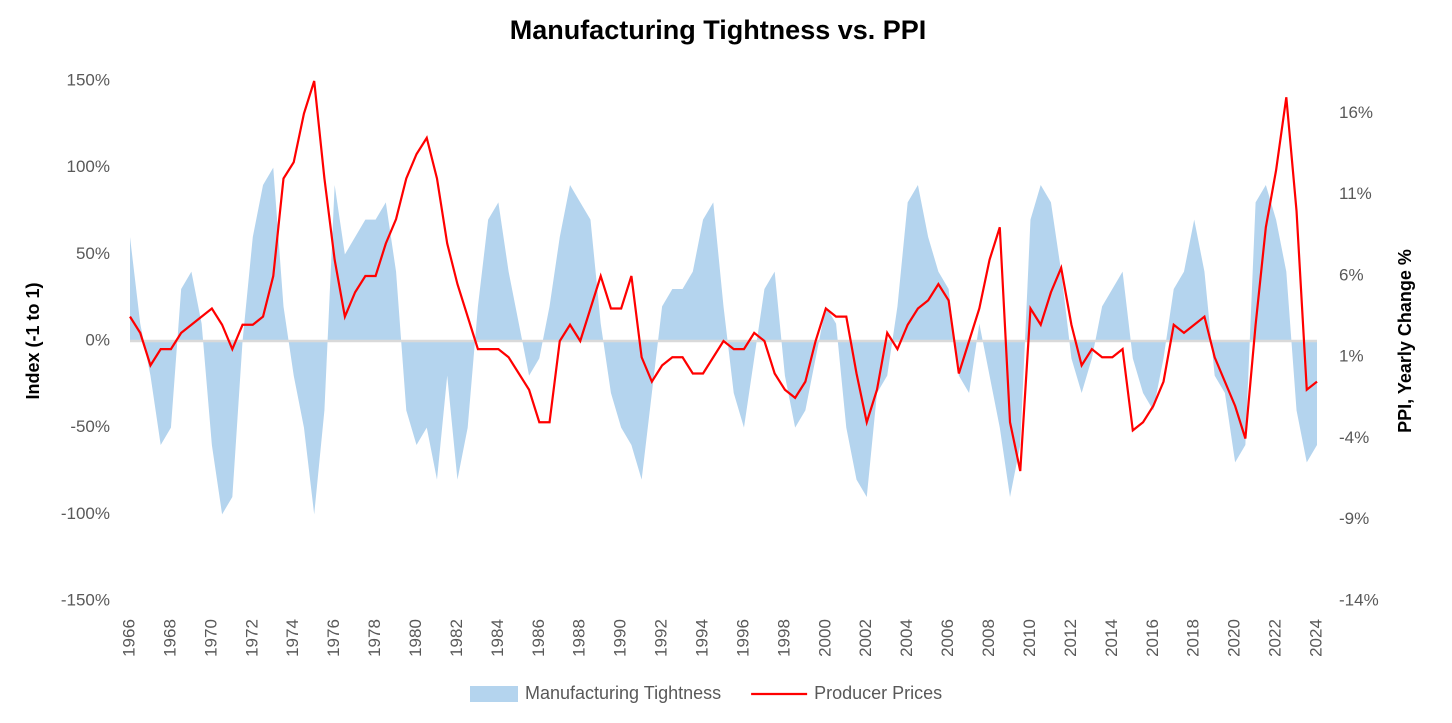 The height and width of the screenshot is (723, 1452). Describe the element at coordinates (494, 694) in the screenshot. I see `legend-swatch` at that location.